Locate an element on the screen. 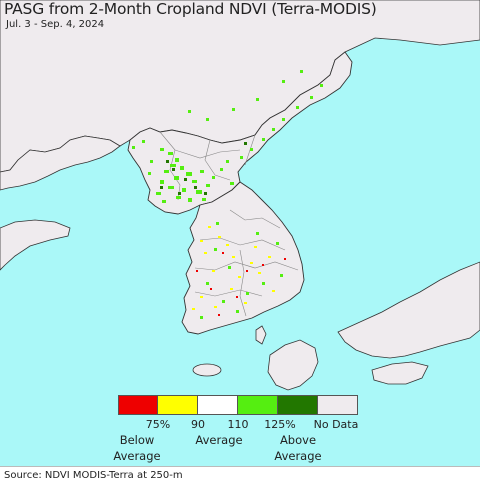  legend-average-line1: Average is located at coordinates (219, 440).